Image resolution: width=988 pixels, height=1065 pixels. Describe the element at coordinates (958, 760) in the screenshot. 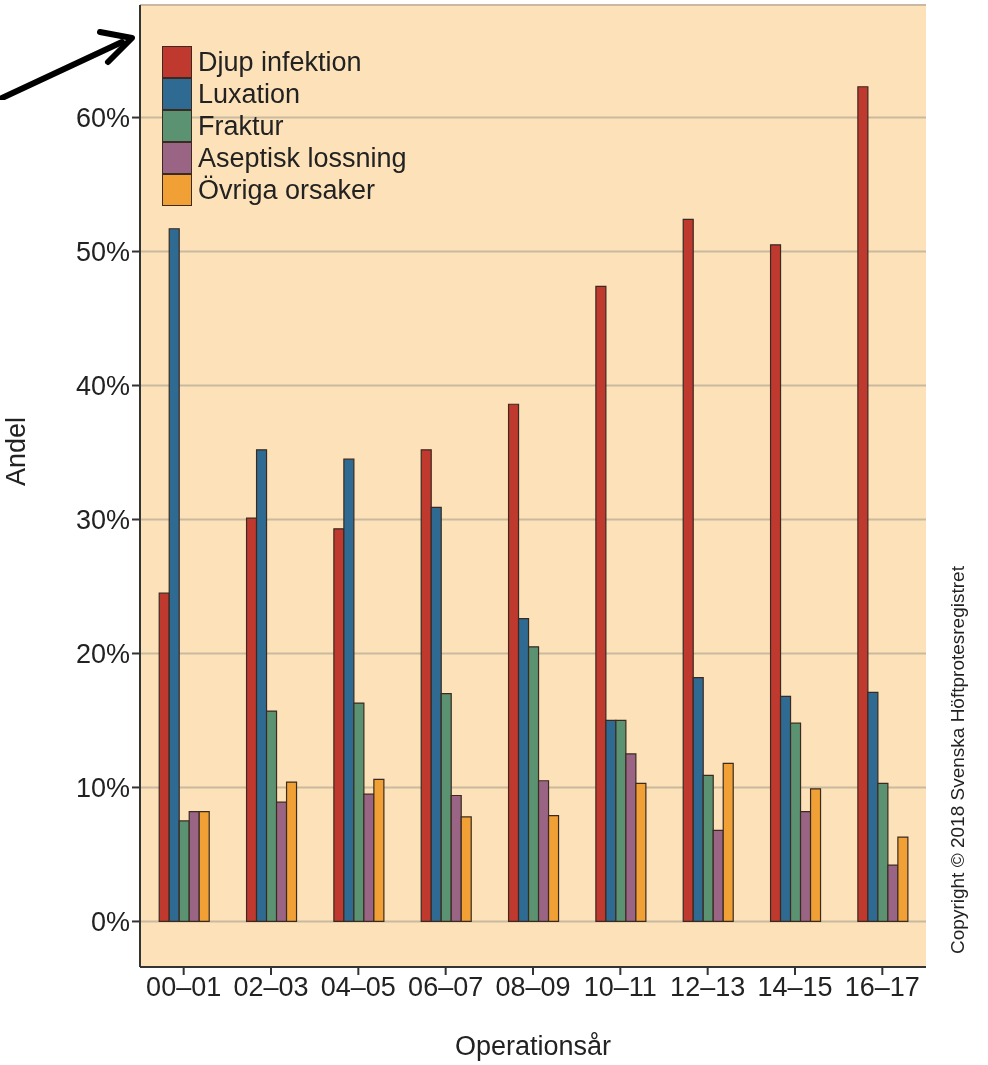

I see `text: Copyright © 2018 Svenska Höftprotesregistret` at that location.